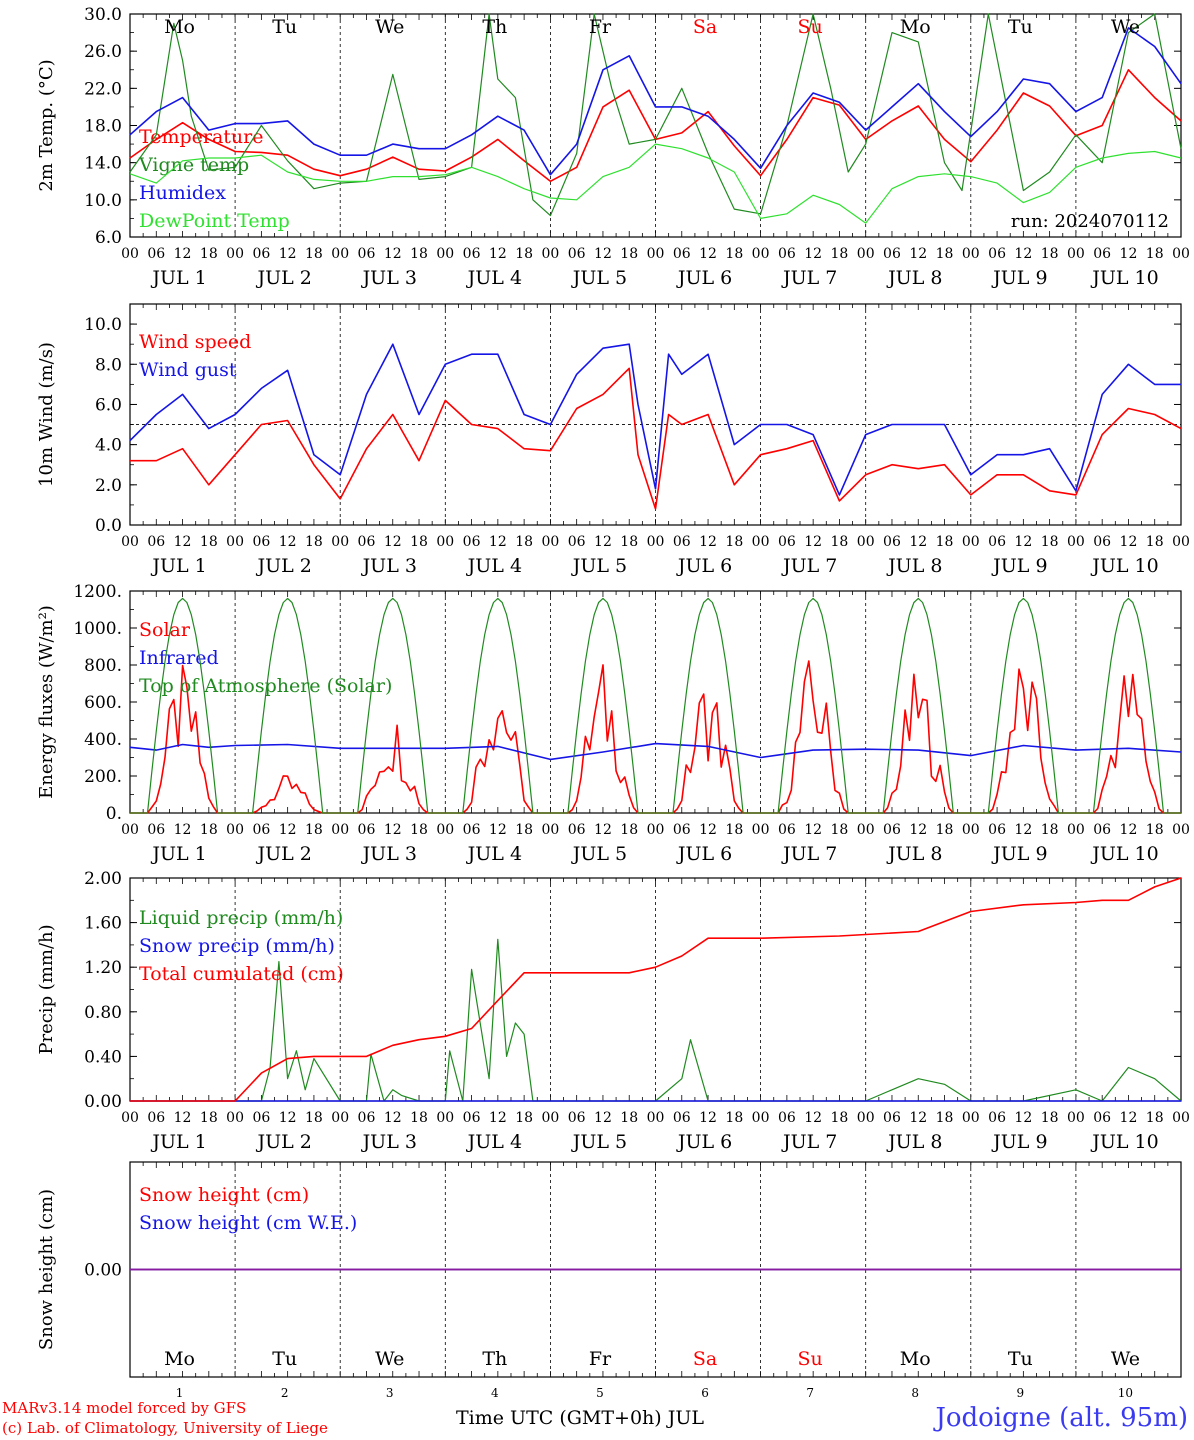  Describe the element at coordinates (103, 968) in the screenshot. I see `y-tick-label: 1.20` at that location.